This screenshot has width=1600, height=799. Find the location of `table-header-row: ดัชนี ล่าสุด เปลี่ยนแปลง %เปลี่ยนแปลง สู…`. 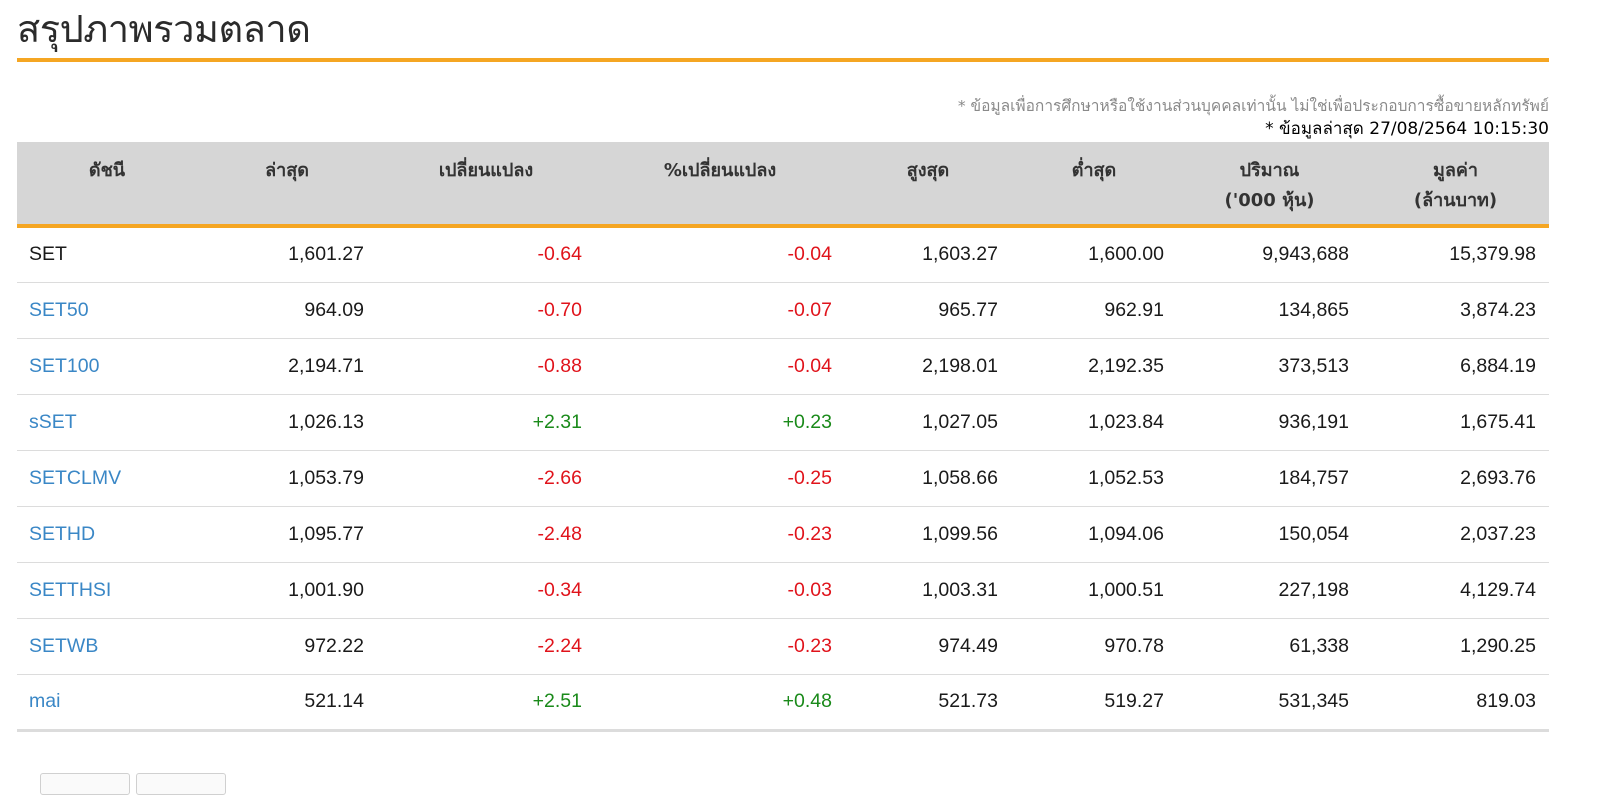

table-header-row: ดัชนี ล่าสุด เปลี่ยนแปลง %เปลี่ยนแปลง สู… is located at coordinates (783, 184).